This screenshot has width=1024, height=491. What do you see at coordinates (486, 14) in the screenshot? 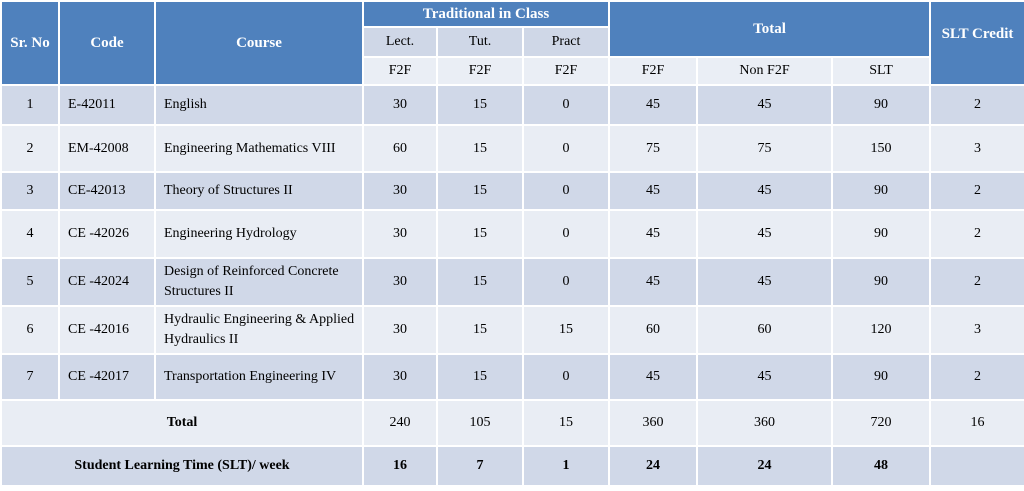
I see `header-traditional: Traditional in Class` at bounding box center [486, 14].